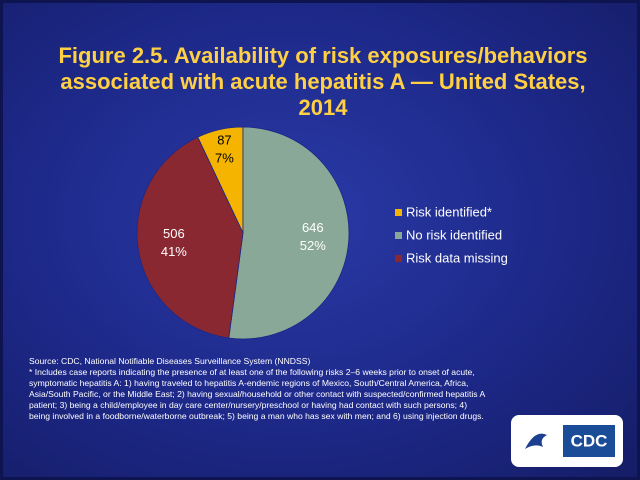  I want to click on percent-label: 52%, so click(313, 245).